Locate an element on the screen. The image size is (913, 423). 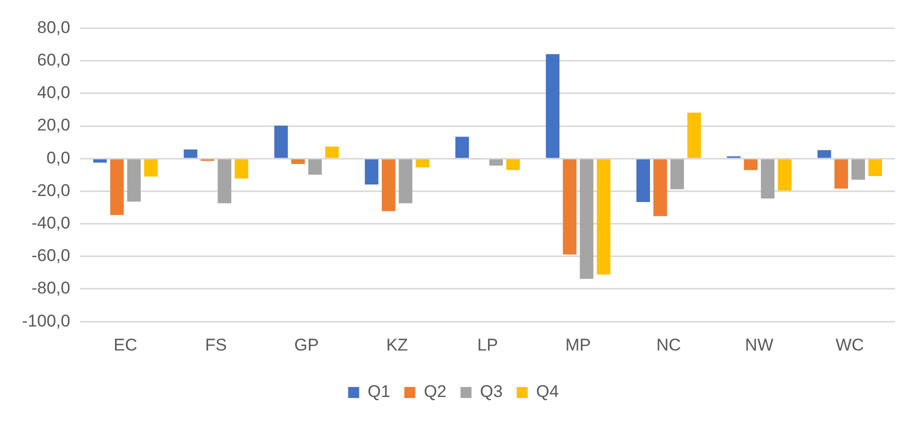
y-tick-label: 60,0 is located at coordinates (53, 60).